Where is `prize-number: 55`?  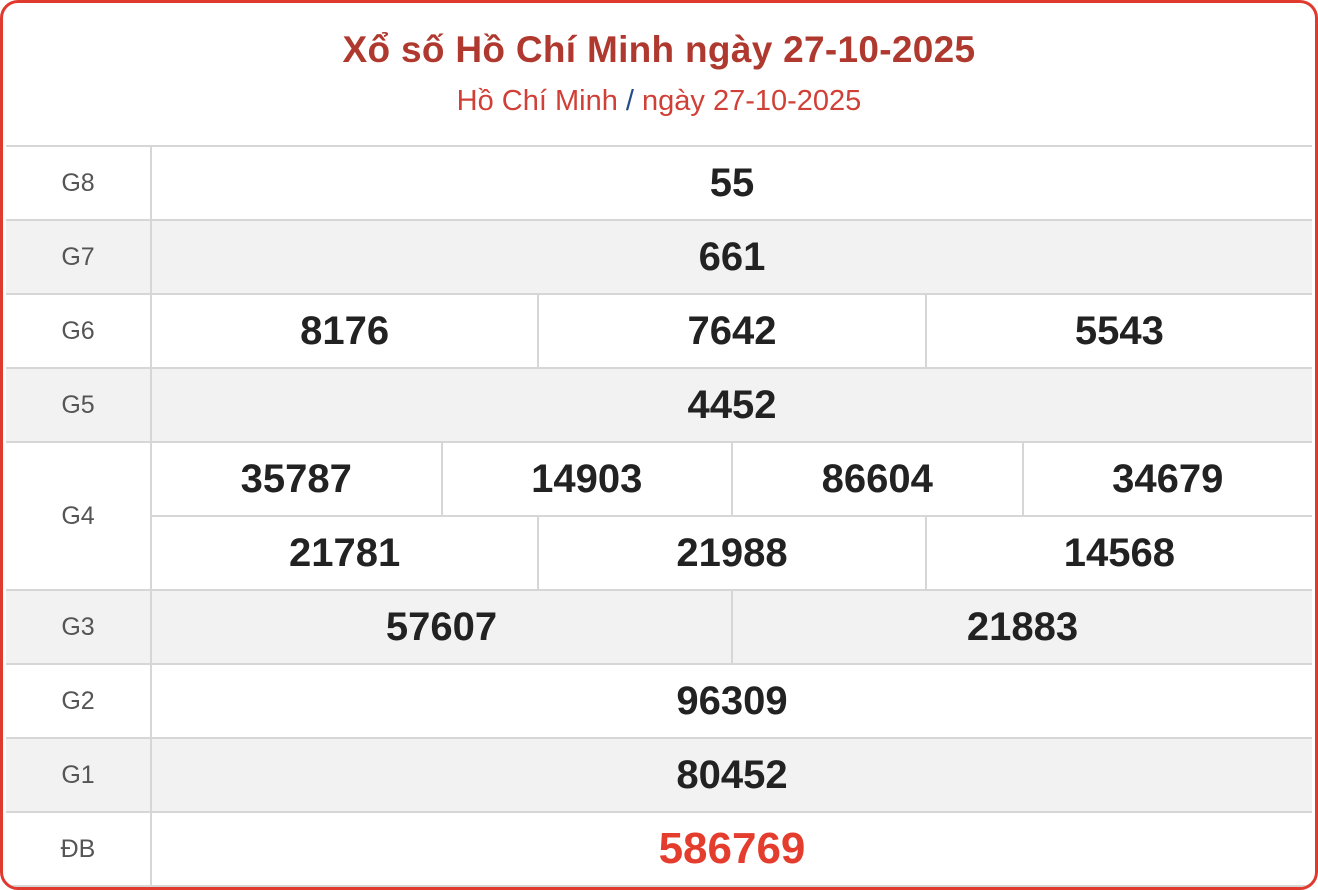 prize-number: 55 is located at coordinates (732, 182).